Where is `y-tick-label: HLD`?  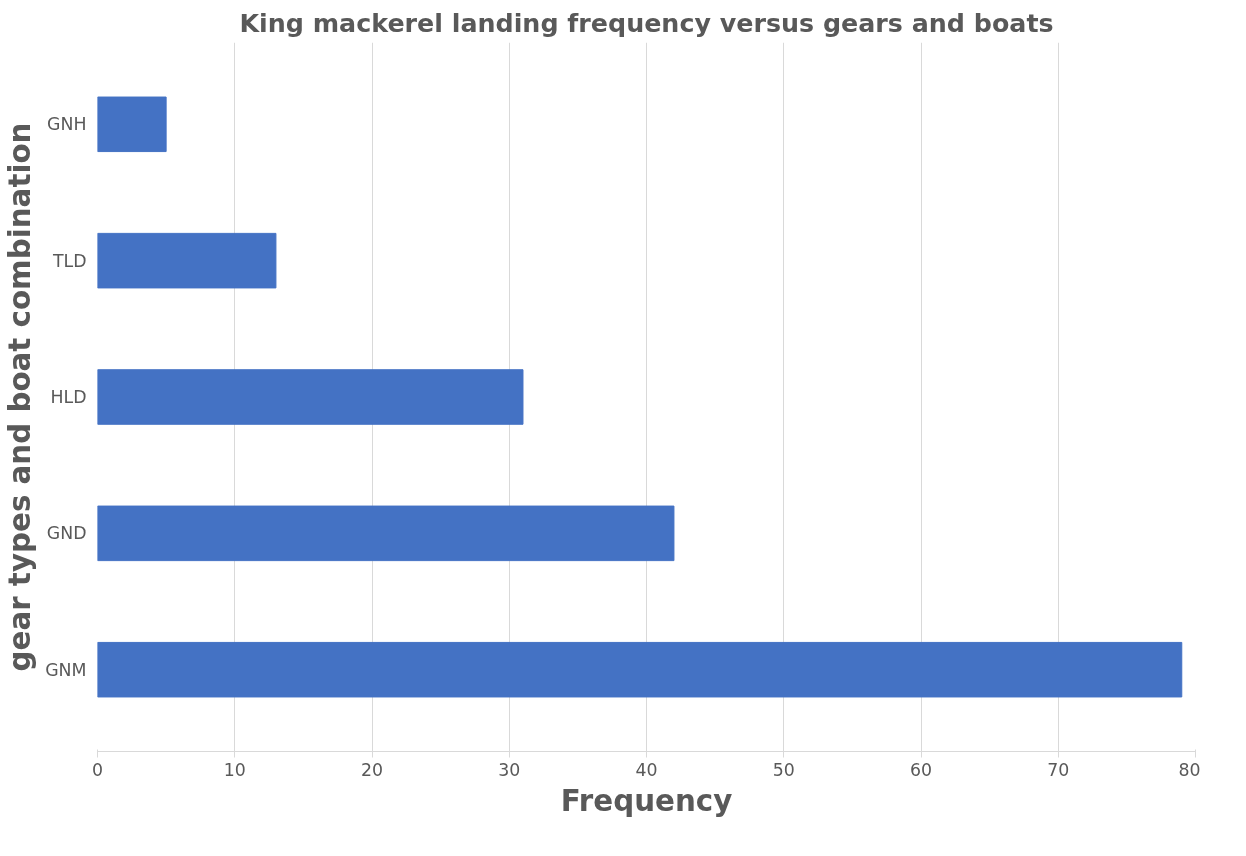 y-tick-label: HLD is located at coordinates (68, 397).